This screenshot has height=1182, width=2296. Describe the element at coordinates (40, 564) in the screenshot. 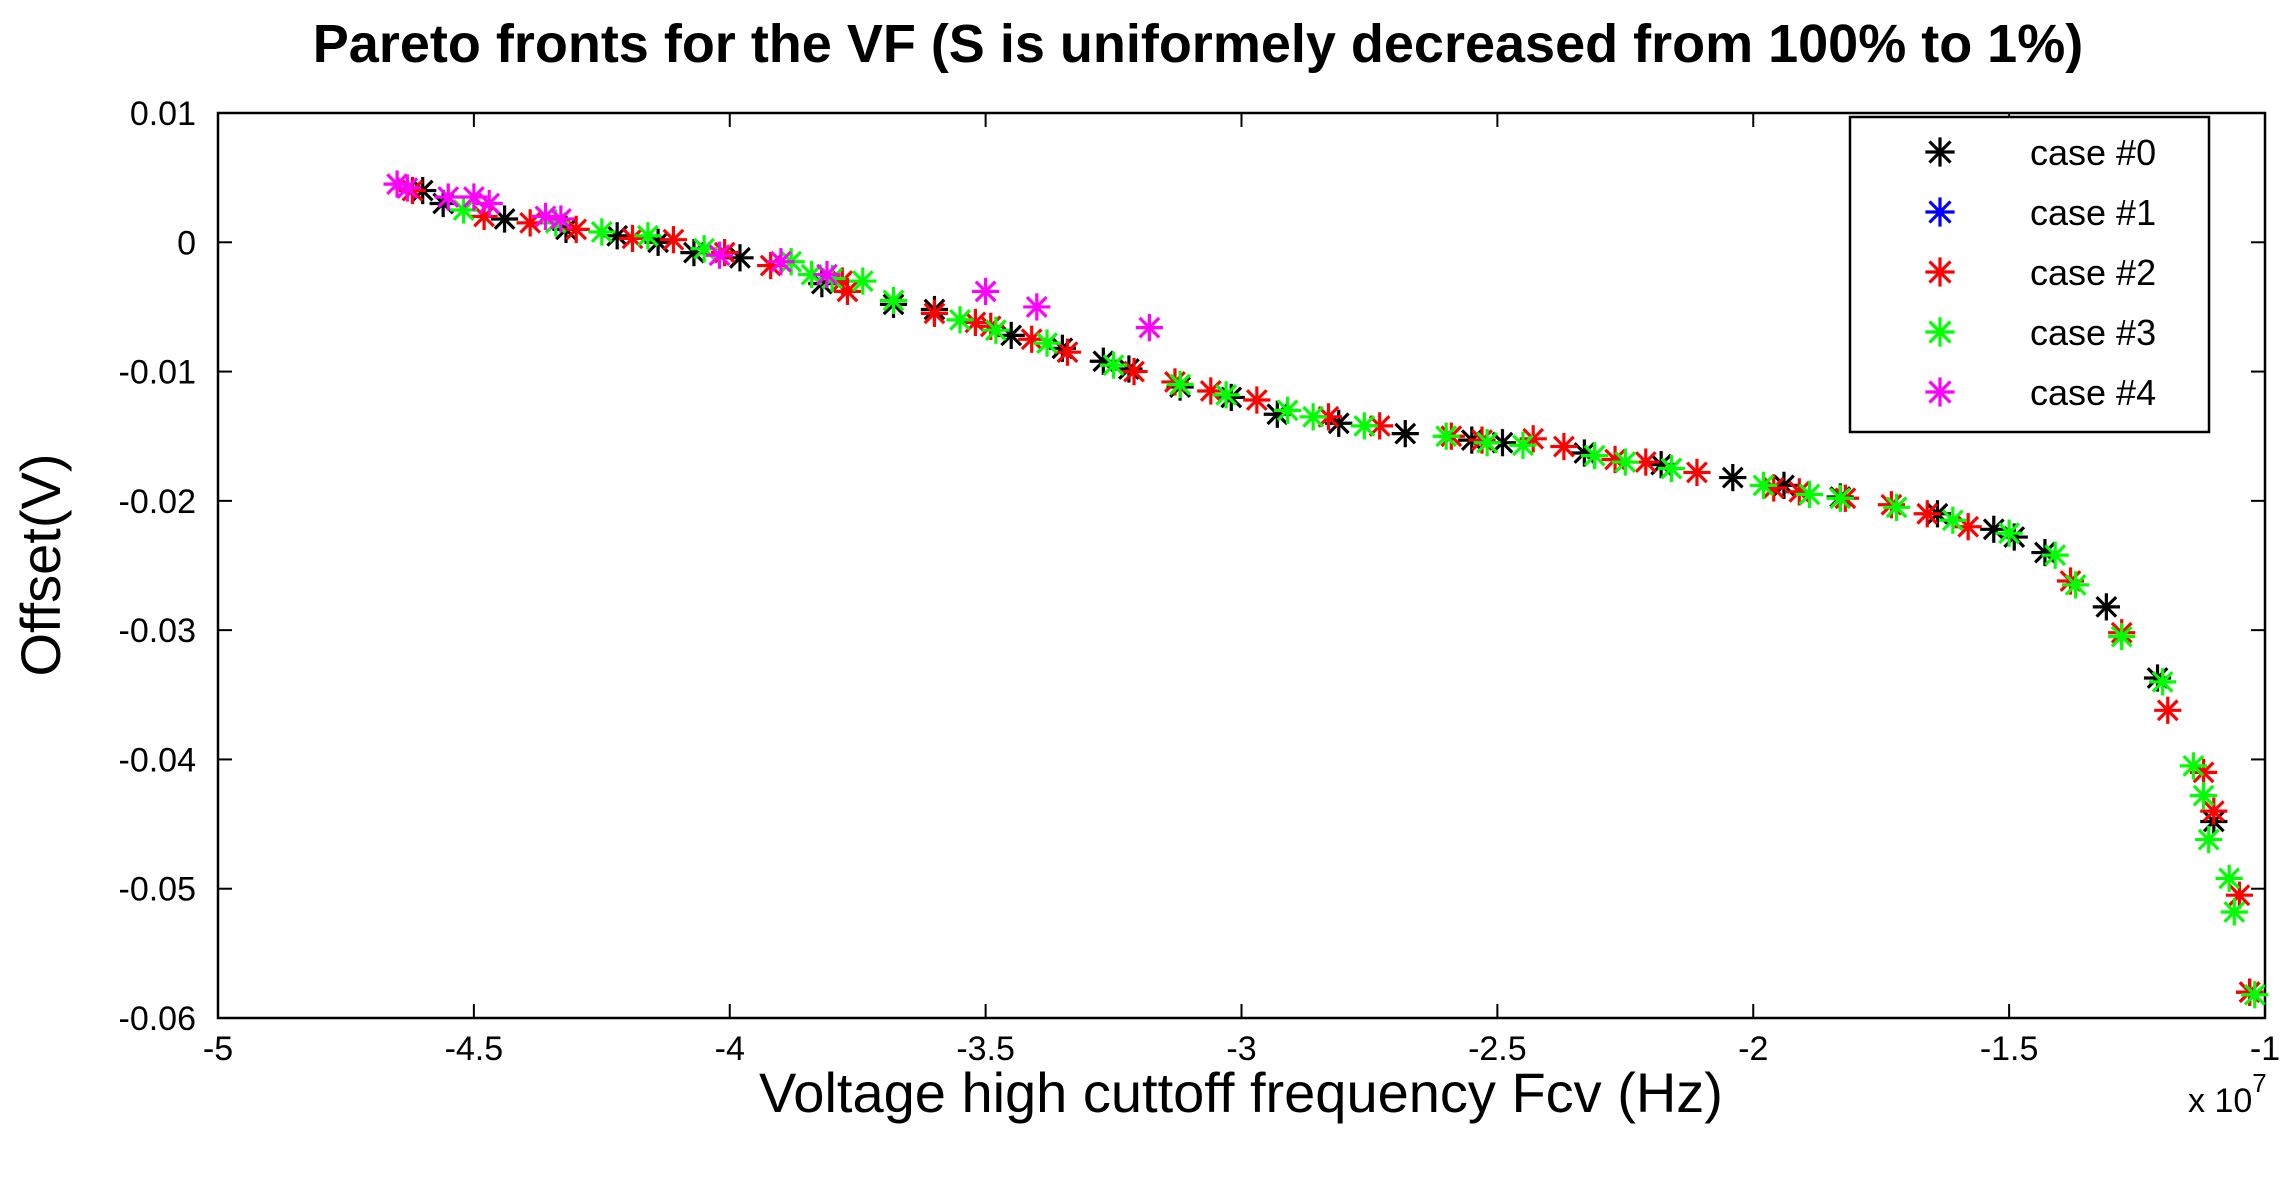

I see `y-axis-label: Offset(V)` at that location.